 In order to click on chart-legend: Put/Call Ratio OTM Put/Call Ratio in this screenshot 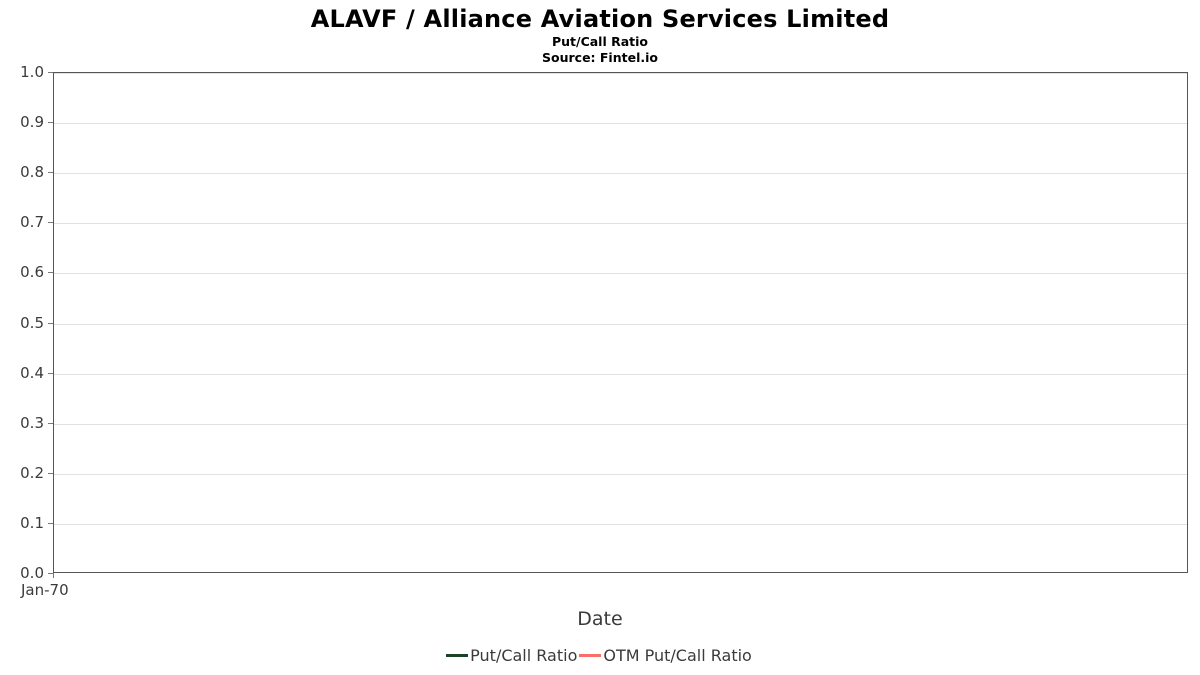, I will do `click(600, 655)`.